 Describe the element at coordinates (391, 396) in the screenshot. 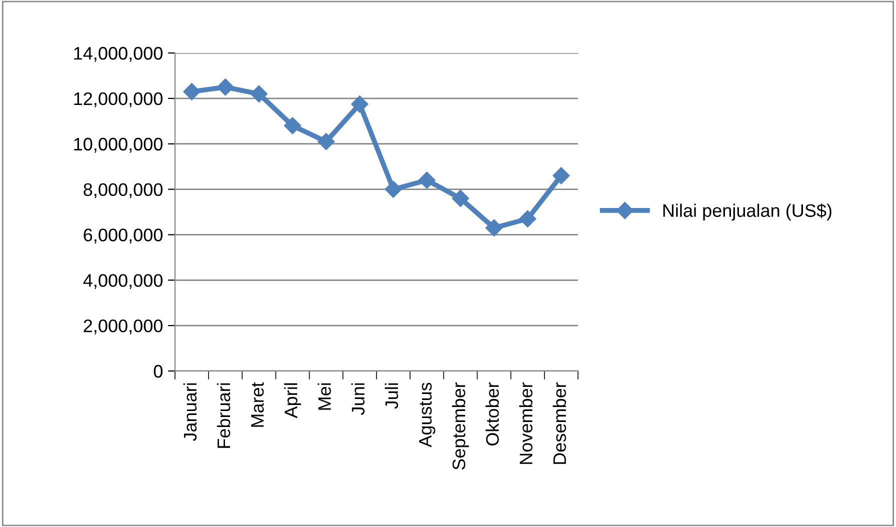

I see `x-tick-label: Juli` at that location.